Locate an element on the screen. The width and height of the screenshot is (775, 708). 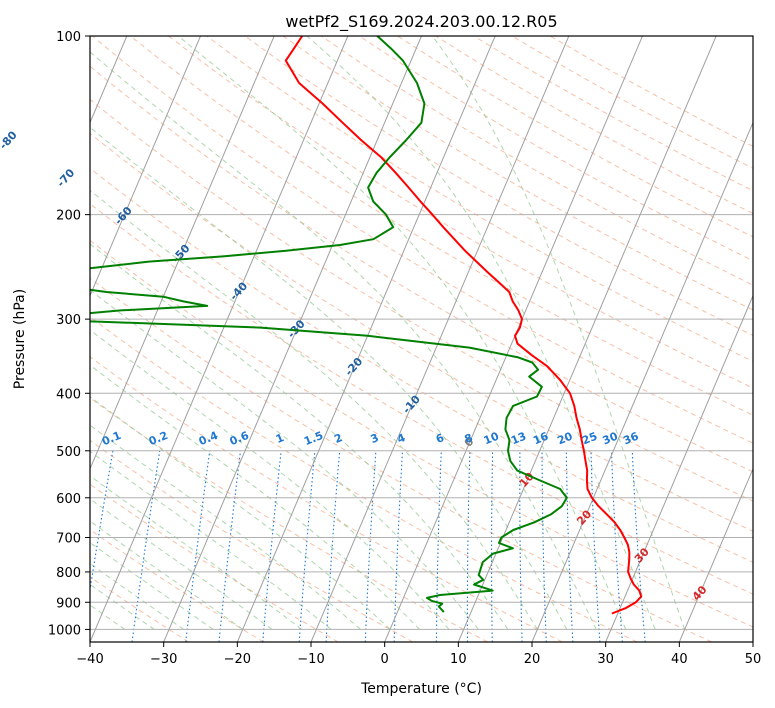
isotherm-label: -80 is located at coordinates (10, 140).